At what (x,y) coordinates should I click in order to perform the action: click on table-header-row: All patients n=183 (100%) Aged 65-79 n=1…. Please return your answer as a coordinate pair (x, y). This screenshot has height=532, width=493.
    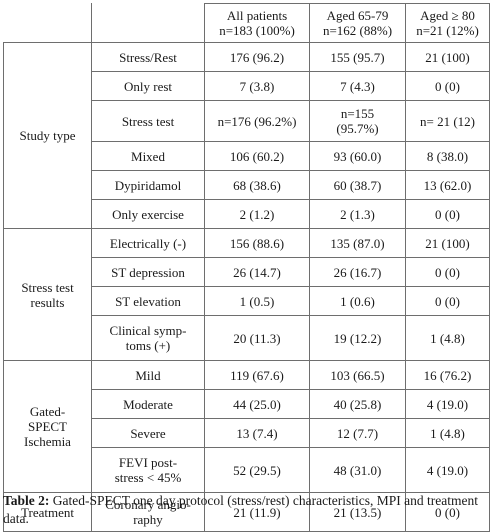
    Looking at the image, I should click on (246, 23).